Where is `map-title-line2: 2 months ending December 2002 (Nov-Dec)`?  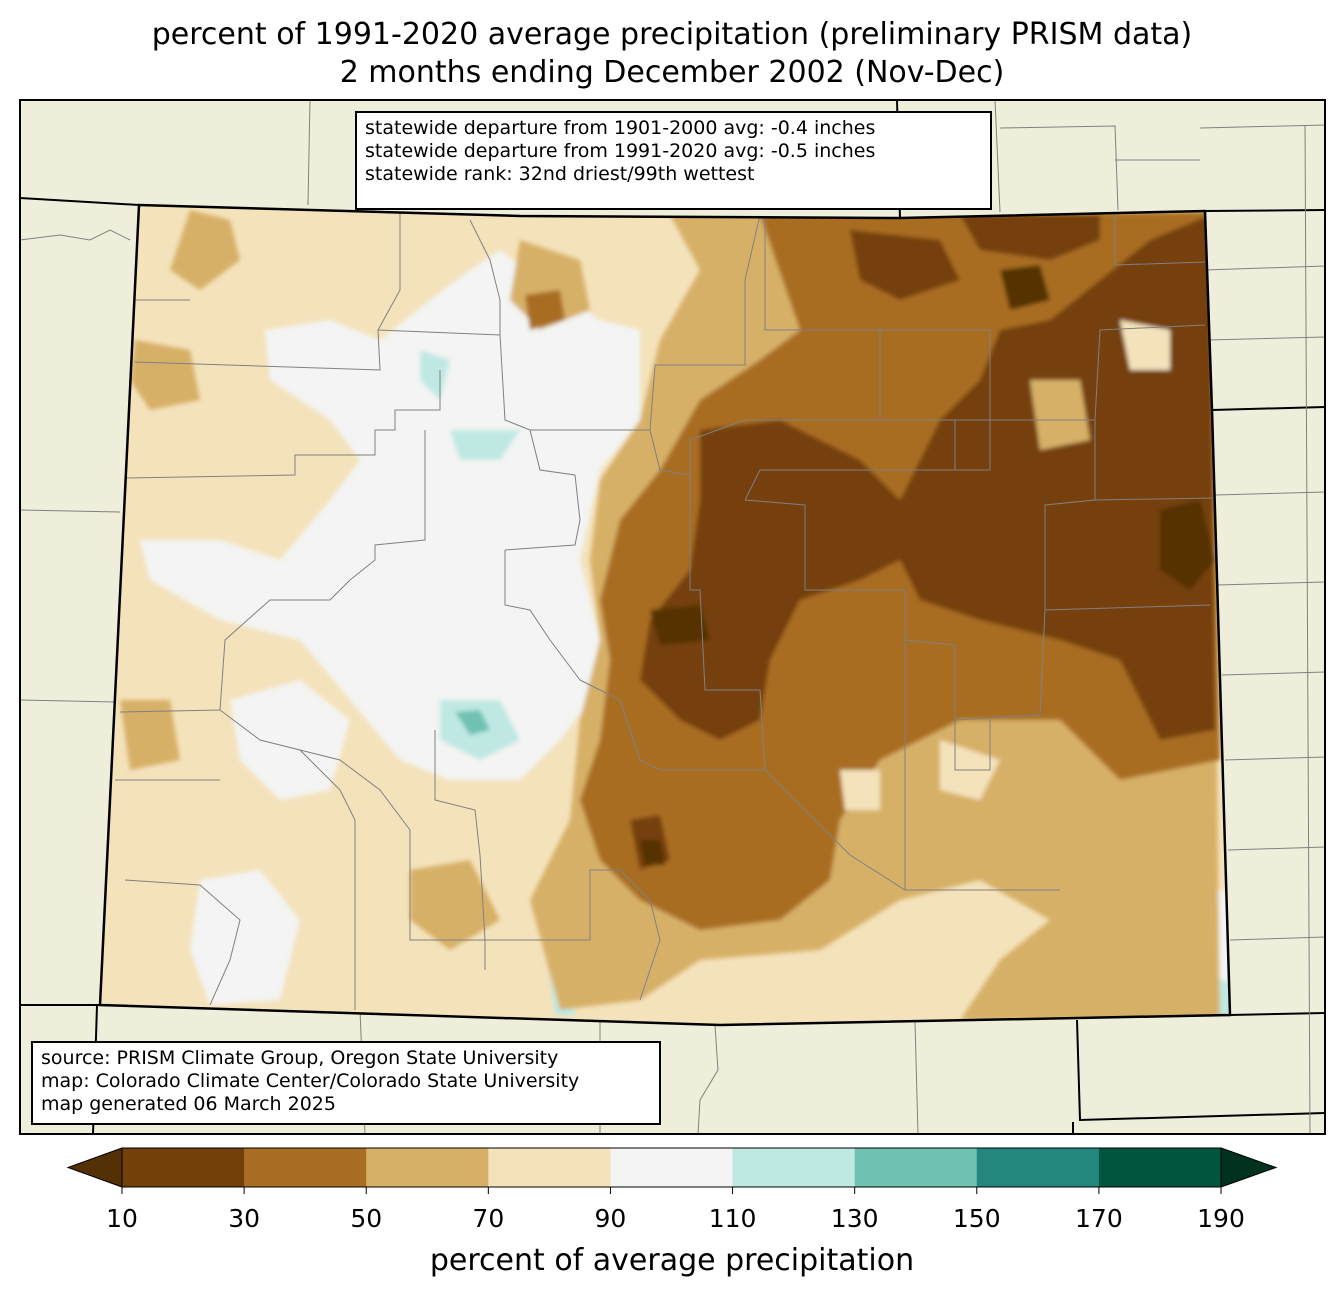 map-title-line2: 2 months ending December 2002 (Nov-Dec) is located at coordinates (672, 72).